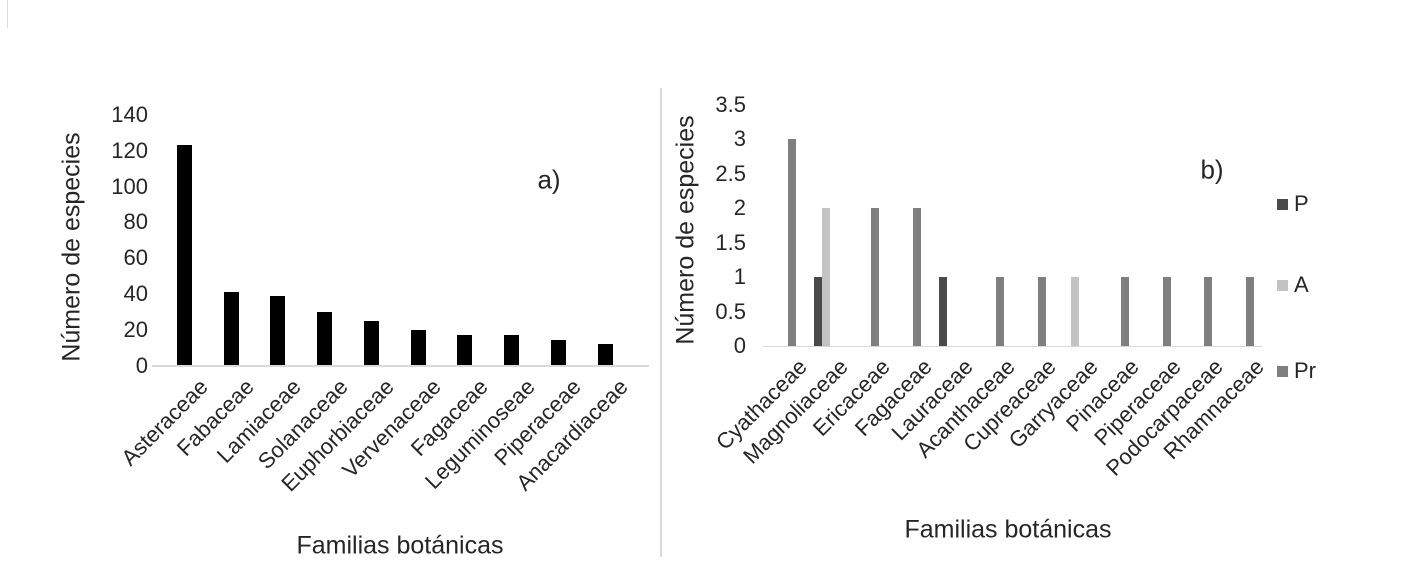 The height and width of the screenshot is (574, 1404). Describe the element at coordinates (135, 258) in the screenshot. I see `y-tick-label: 60` at that location.